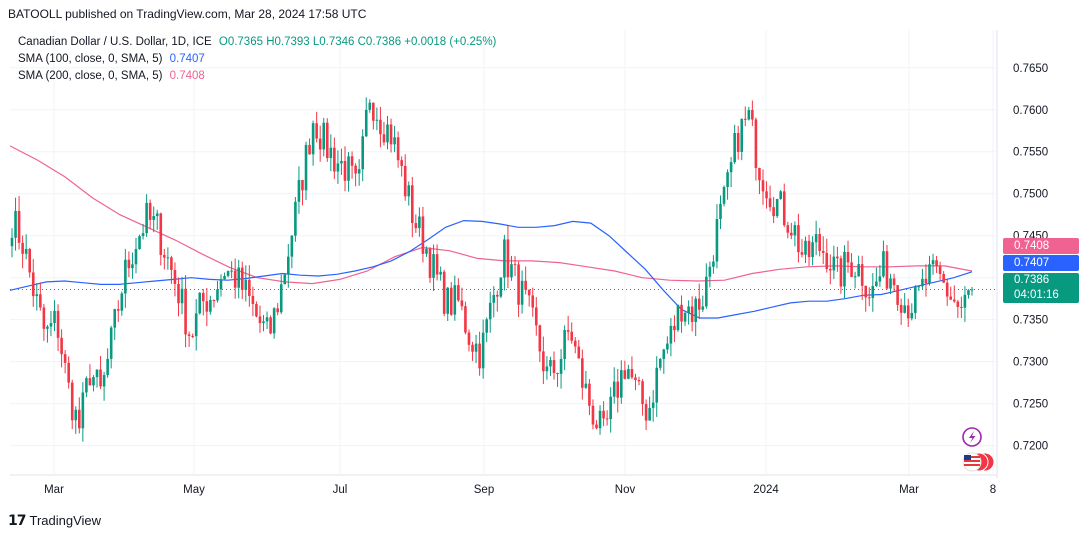 This screenshot has height=538, width=1080. Describe the element at coordinates (520, 490) in the screenshot. I see `time-axis: Mar May Jul Sep Nov 2024 Mar 8` at that location.